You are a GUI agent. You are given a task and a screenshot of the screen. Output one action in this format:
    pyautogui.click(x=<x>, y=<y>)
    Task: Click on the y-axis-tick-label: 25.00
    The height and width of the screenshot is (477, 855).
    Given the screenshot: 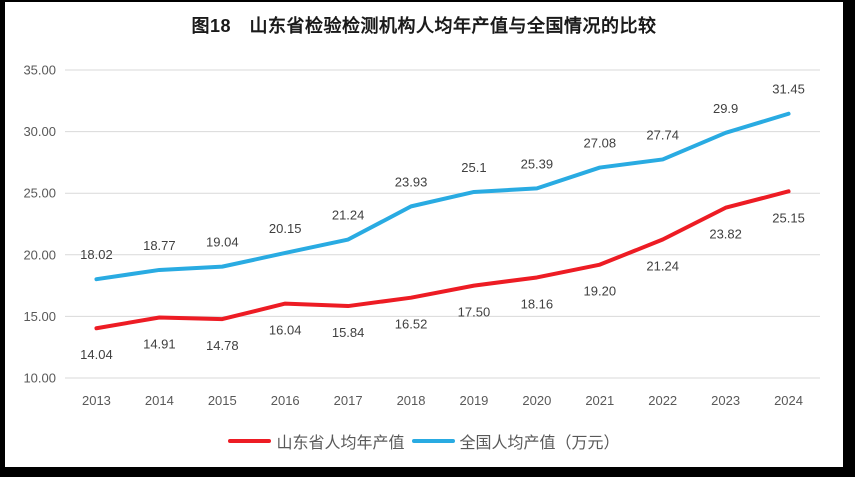 What is the action you would take?
    pyautogui.click(x=39, y=193)
    